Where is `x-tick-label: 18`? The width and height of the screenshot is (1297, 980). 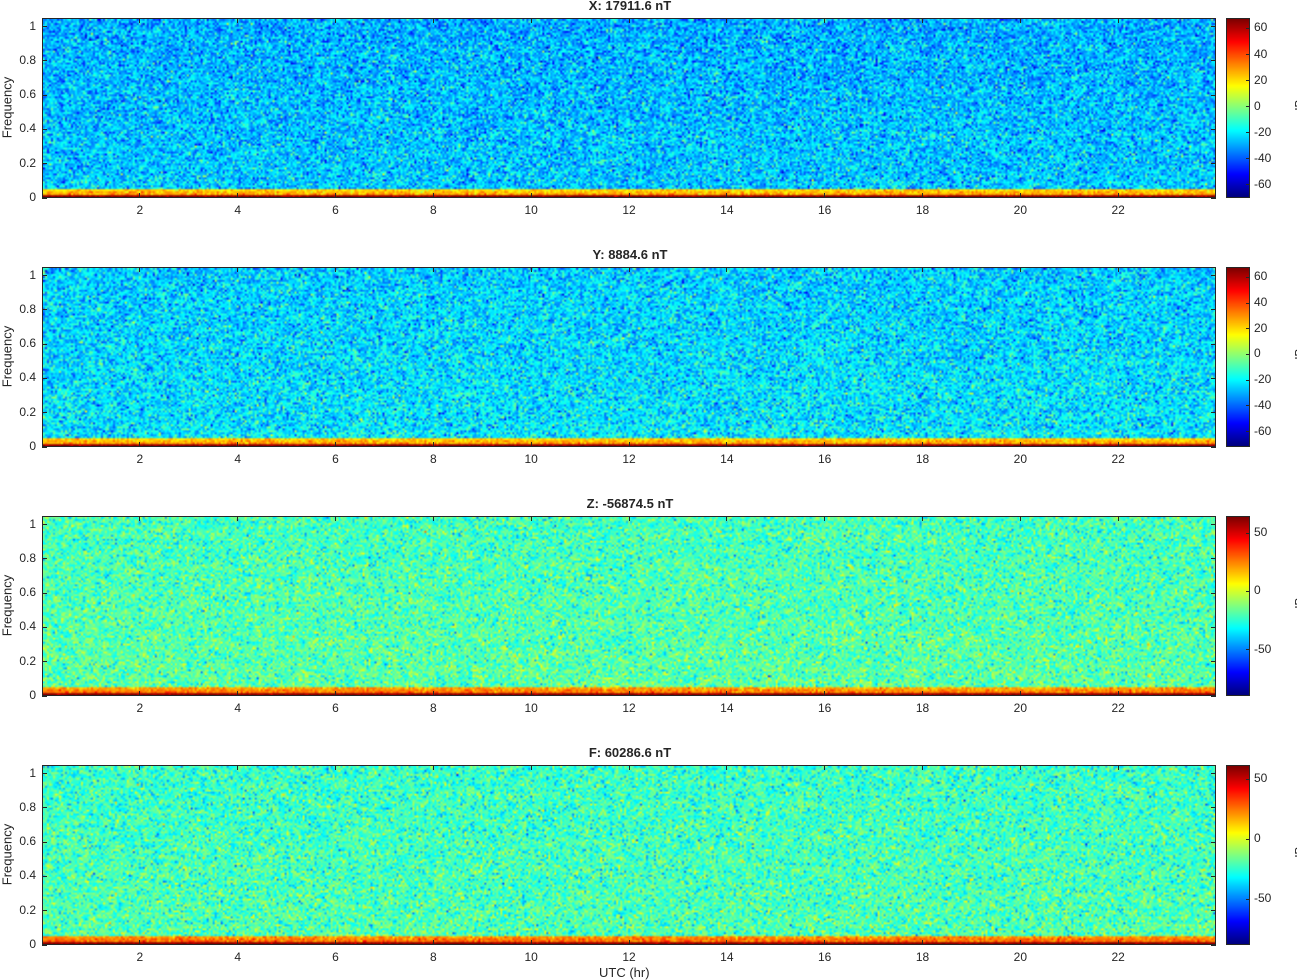 x-tick-label: 18 is located at coordinates (922, 459).